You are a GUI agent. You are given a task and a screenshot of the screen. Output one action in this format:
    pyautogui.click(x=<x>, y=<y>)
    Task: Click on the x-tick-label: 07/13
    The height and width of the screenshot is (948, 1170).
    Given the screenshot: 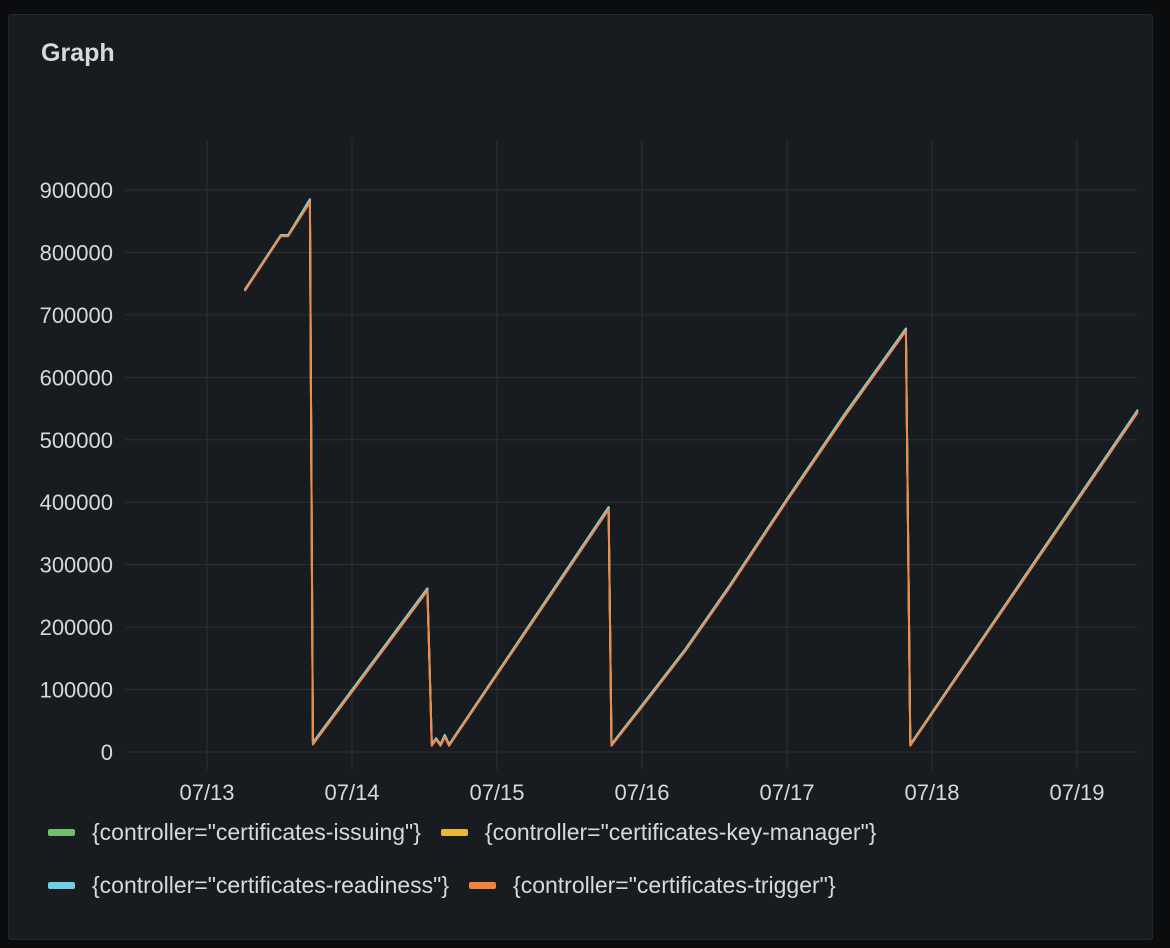 What is the action you would take?
    pyautogui.click(x=206, y=792)
    